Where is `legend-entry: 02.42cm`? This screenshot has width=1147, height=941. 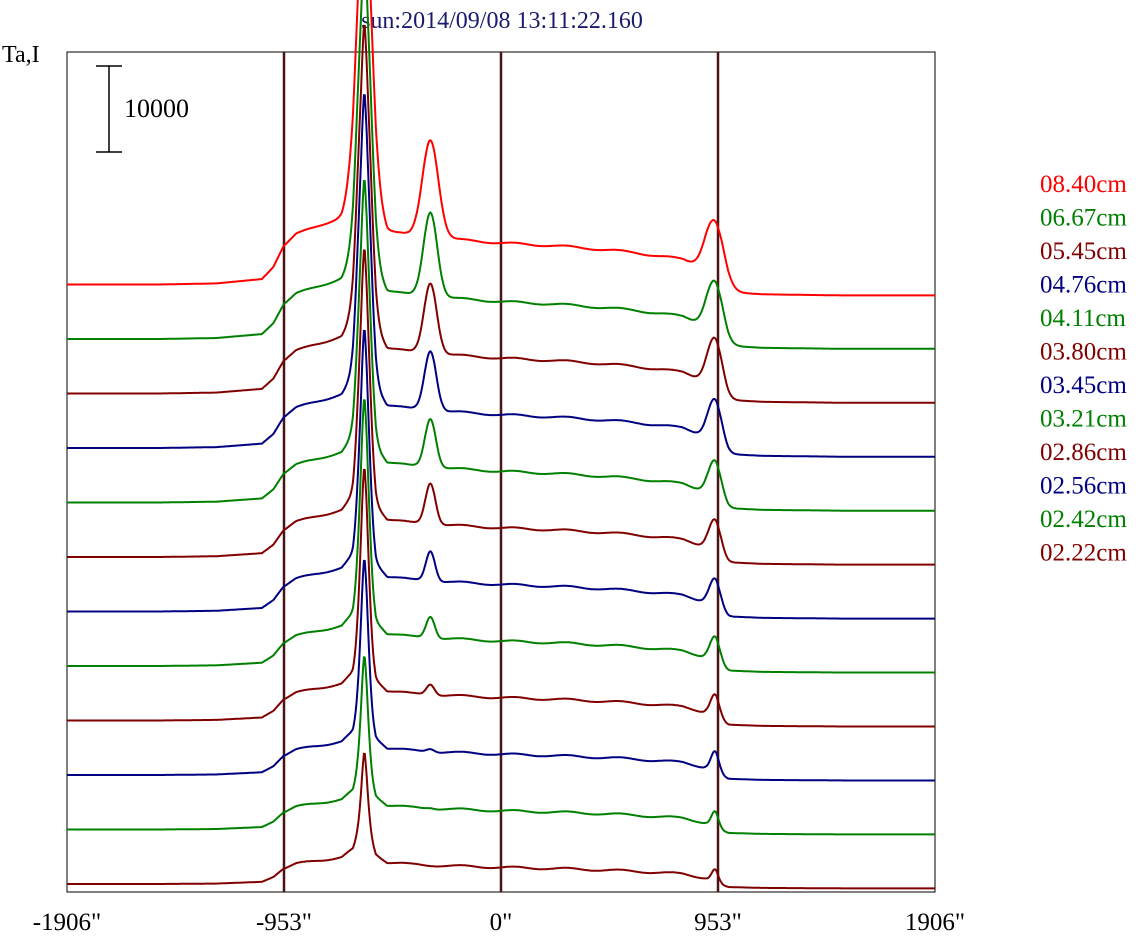
legend-entry: 02.42cm is located at coordinates (1083, 519).